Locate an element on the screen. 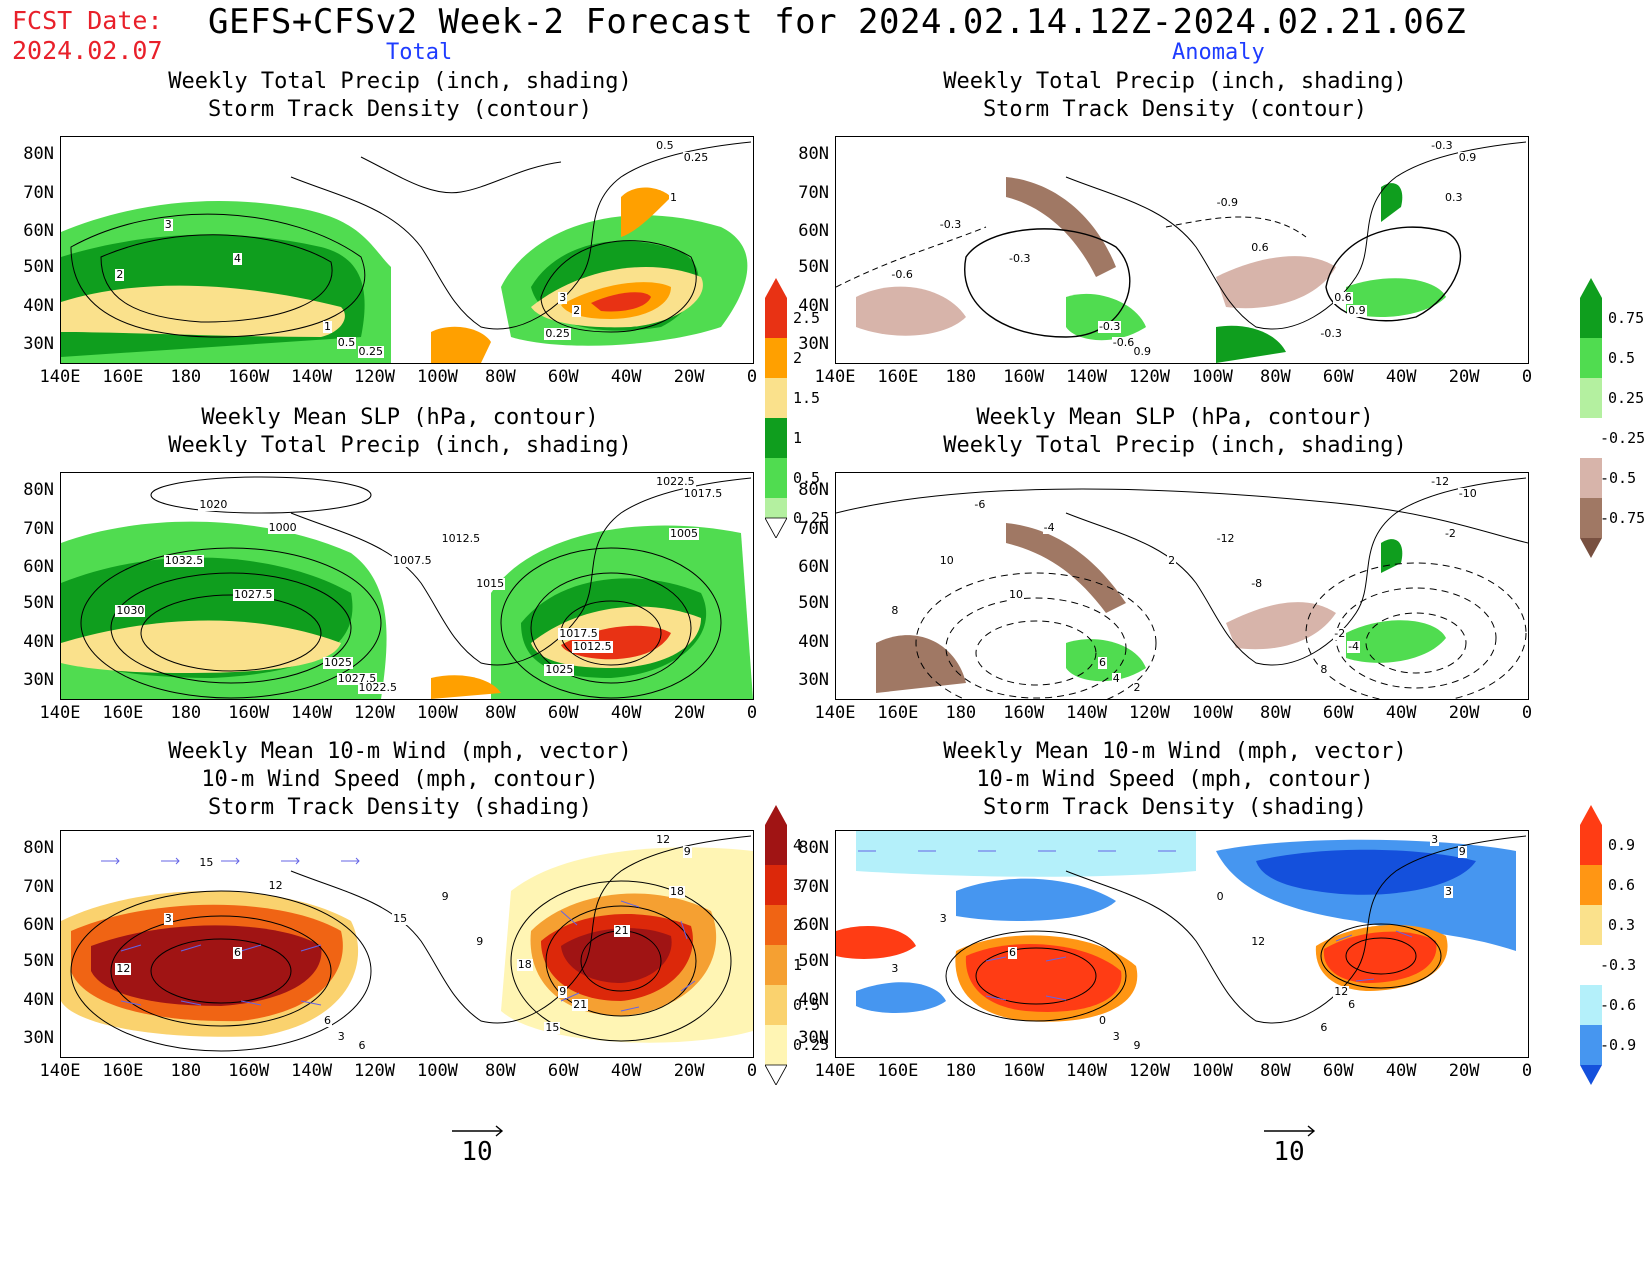  contour-value-label: -0.6 is located at coordinates (902, 275).